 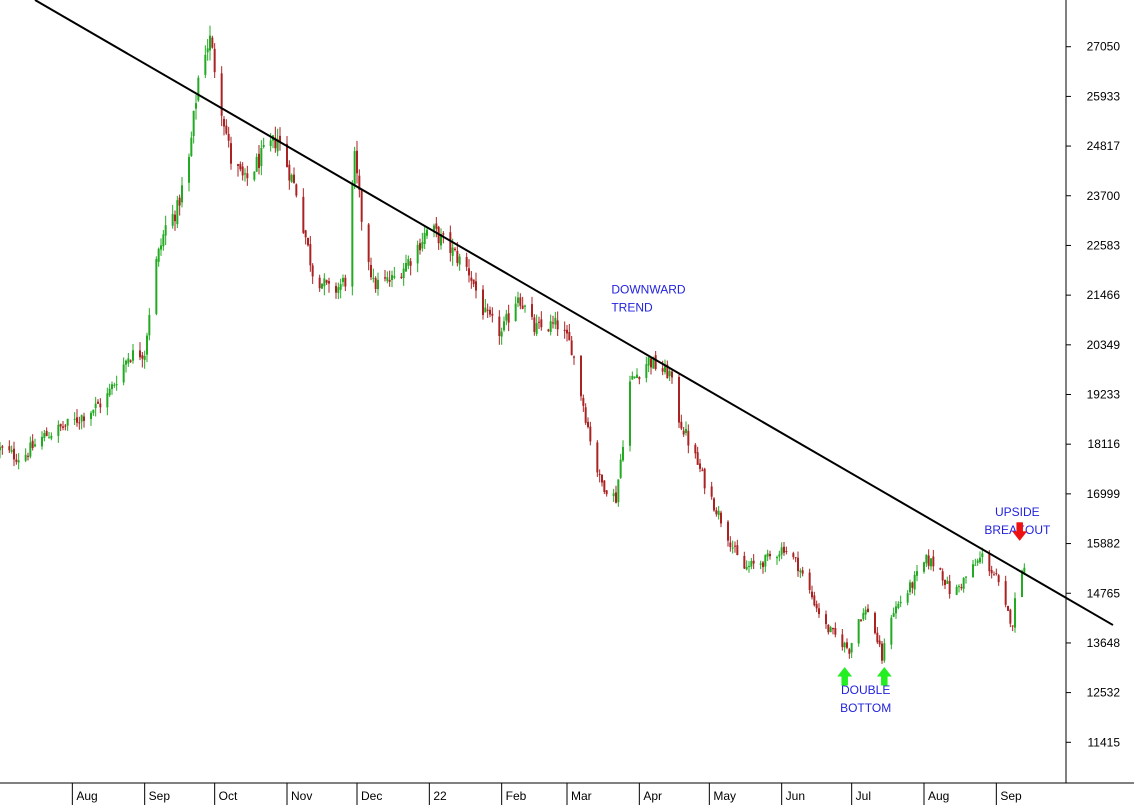 I want to click on y-tick-label: 22583, so click(x=1104, y=245).